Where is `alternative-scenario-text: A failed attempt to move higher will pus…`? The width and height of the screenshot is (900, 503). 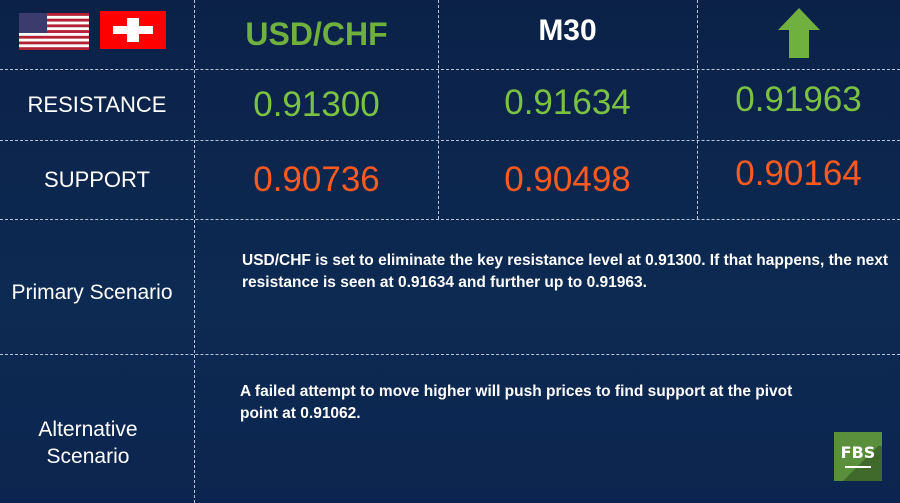 alternative-scenario-text: A failed attempt to move higher will pus… is located at coordinates (516, 402).